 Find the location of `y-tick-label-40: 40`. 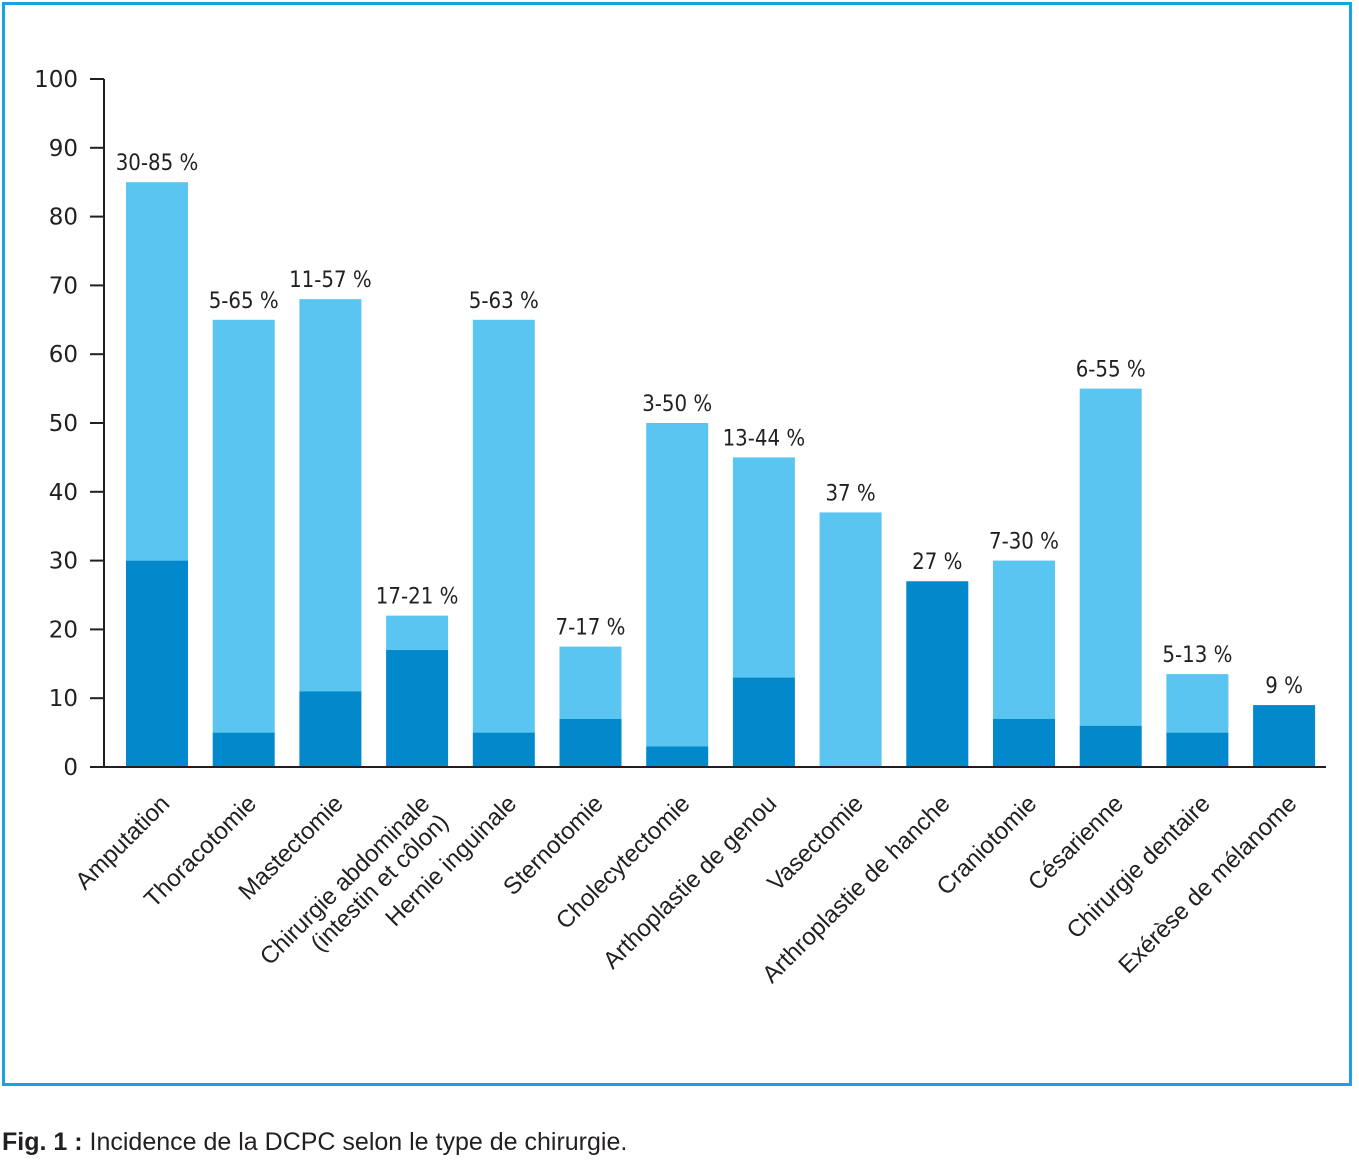

y-tick-label-40: 40 is located at coordinates (63, 493).